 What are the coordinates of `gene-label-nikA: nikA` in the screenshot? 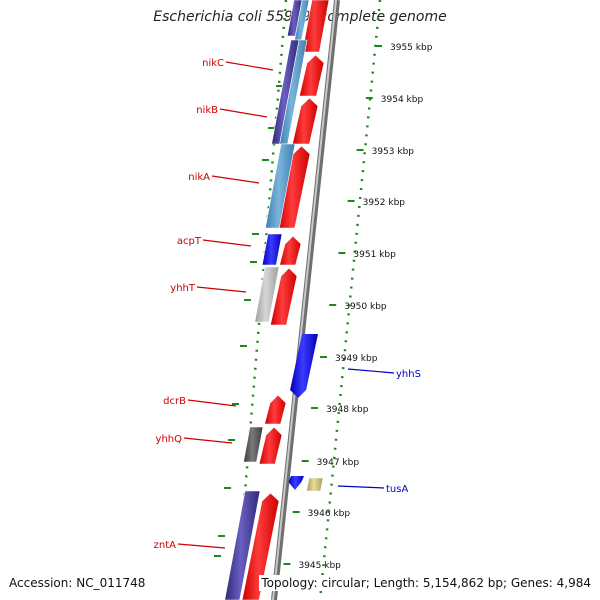 It's located at (199, 177).